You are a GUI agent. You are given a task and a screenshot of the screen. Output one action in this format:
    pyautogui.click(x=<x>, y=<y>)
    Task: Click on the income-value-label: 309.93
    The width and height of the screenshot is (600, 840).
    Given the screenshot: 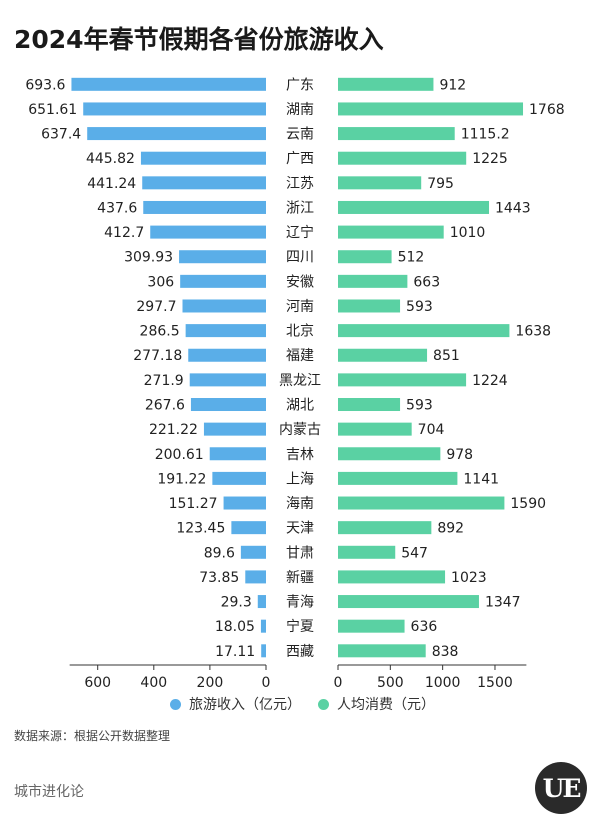 What is the action you would take?
    pyautogui.click(x=148, y=258)
    